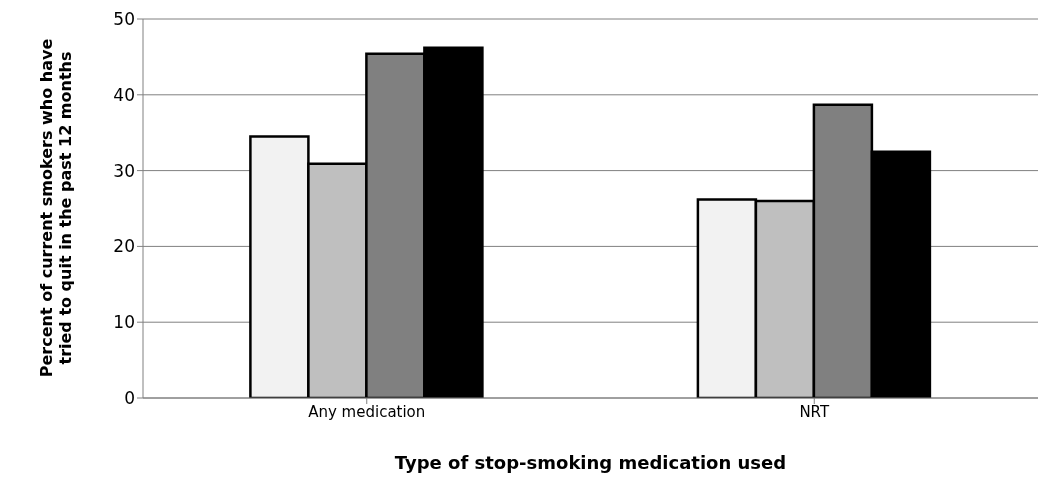 Image resolution: width=1053 pixels, height=491 pixels. Describe the element at coordinates (590, 462) in the screenshot. I see `x-axis-title: Type of stop-smoking medication used` at that location.